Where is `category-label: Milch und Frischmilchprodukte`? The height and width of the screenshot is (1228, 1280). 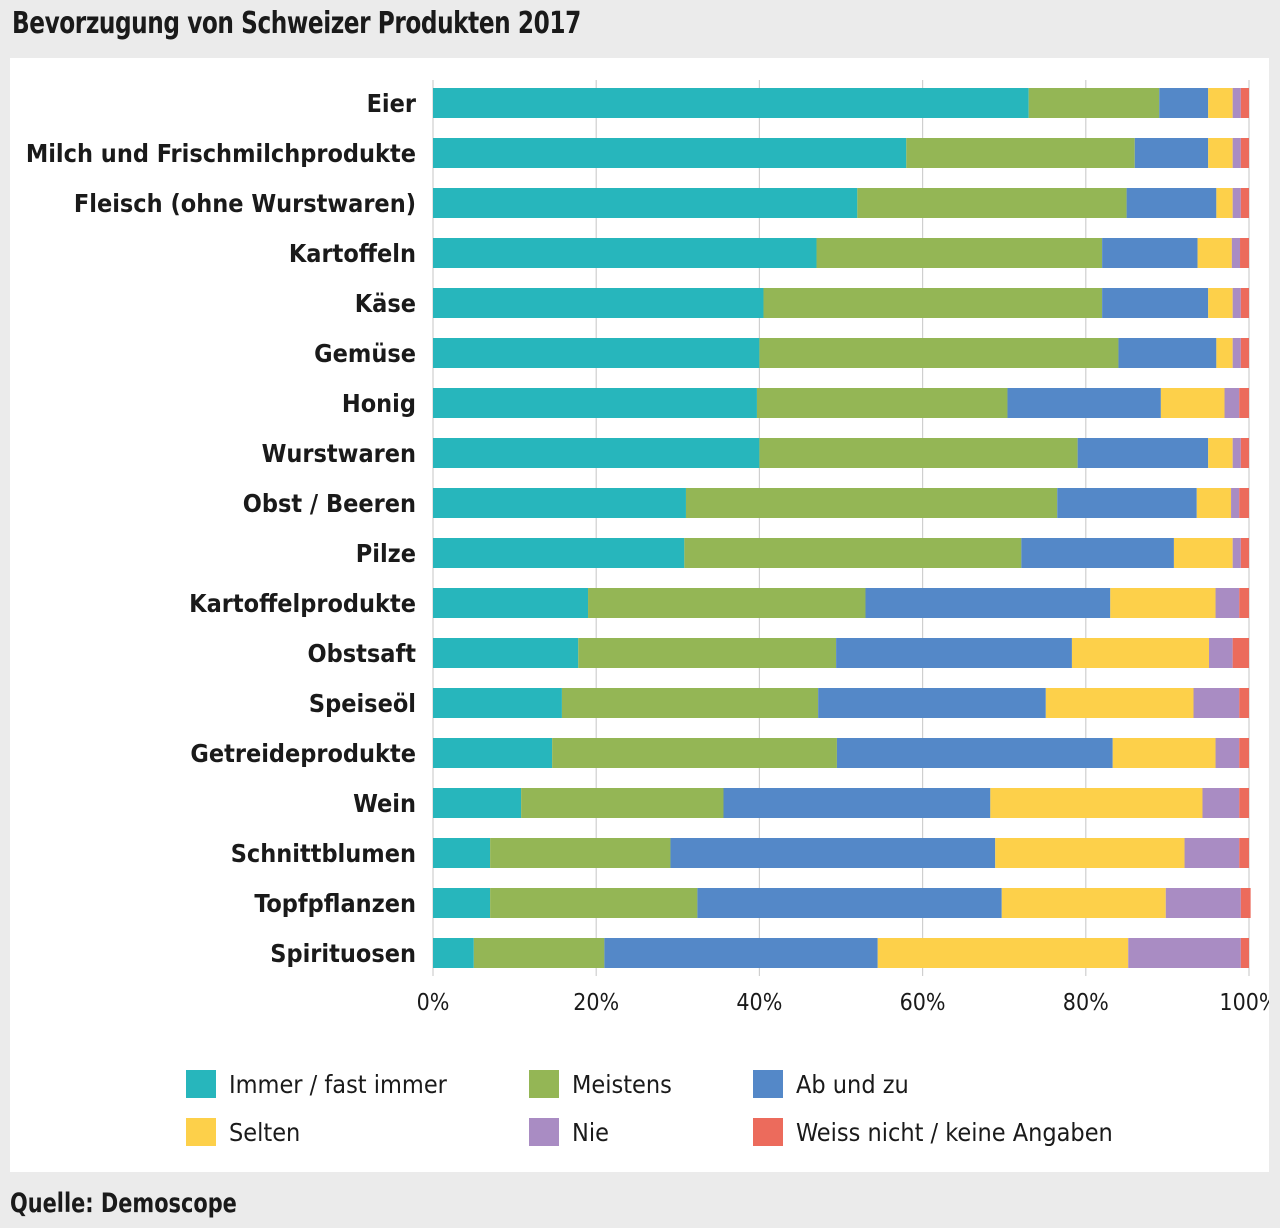 category-label: Milch und Frischmilchprodukte is located at coordinates (221, 153).